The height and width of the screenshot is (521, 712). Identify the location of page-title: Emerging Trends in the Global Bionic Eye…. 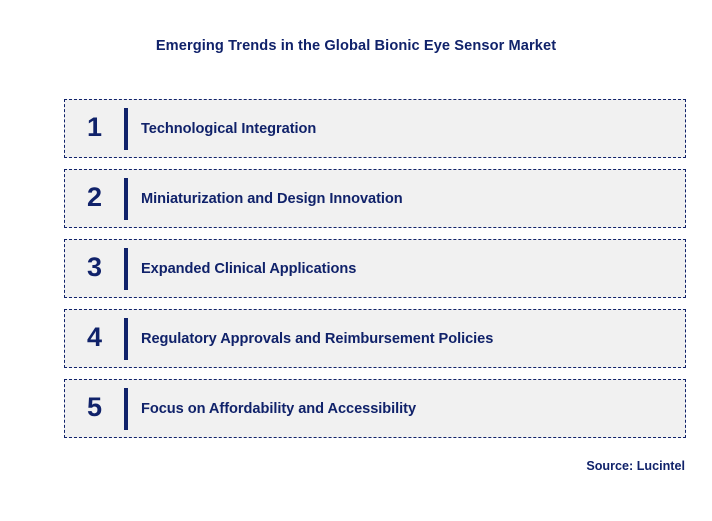
(356, 46).